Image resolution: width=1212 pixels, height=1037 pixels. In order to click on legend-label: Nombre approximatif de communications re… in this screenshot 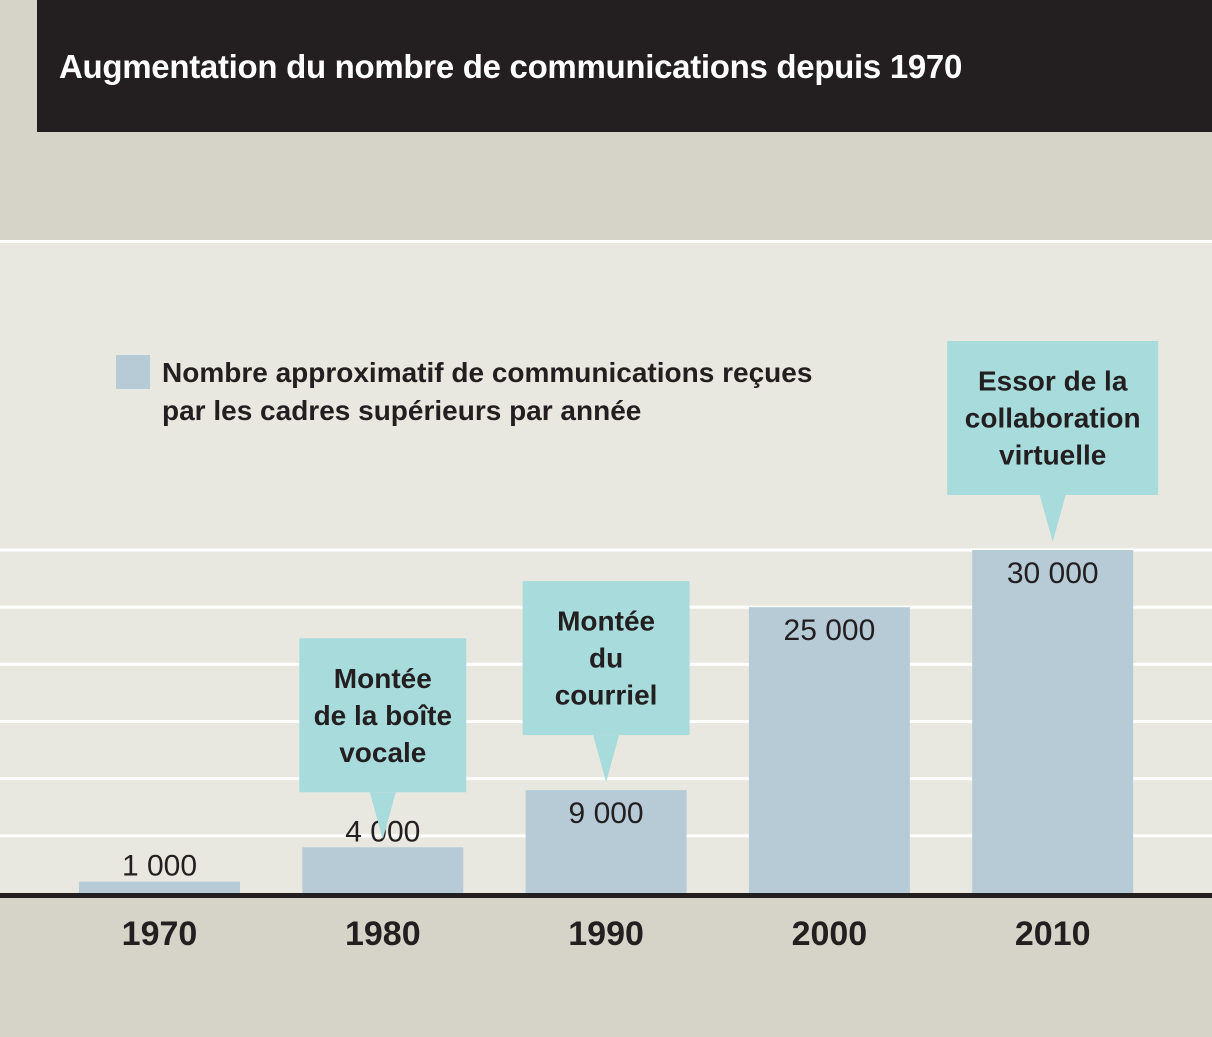, I will do `click(487, 391)`.